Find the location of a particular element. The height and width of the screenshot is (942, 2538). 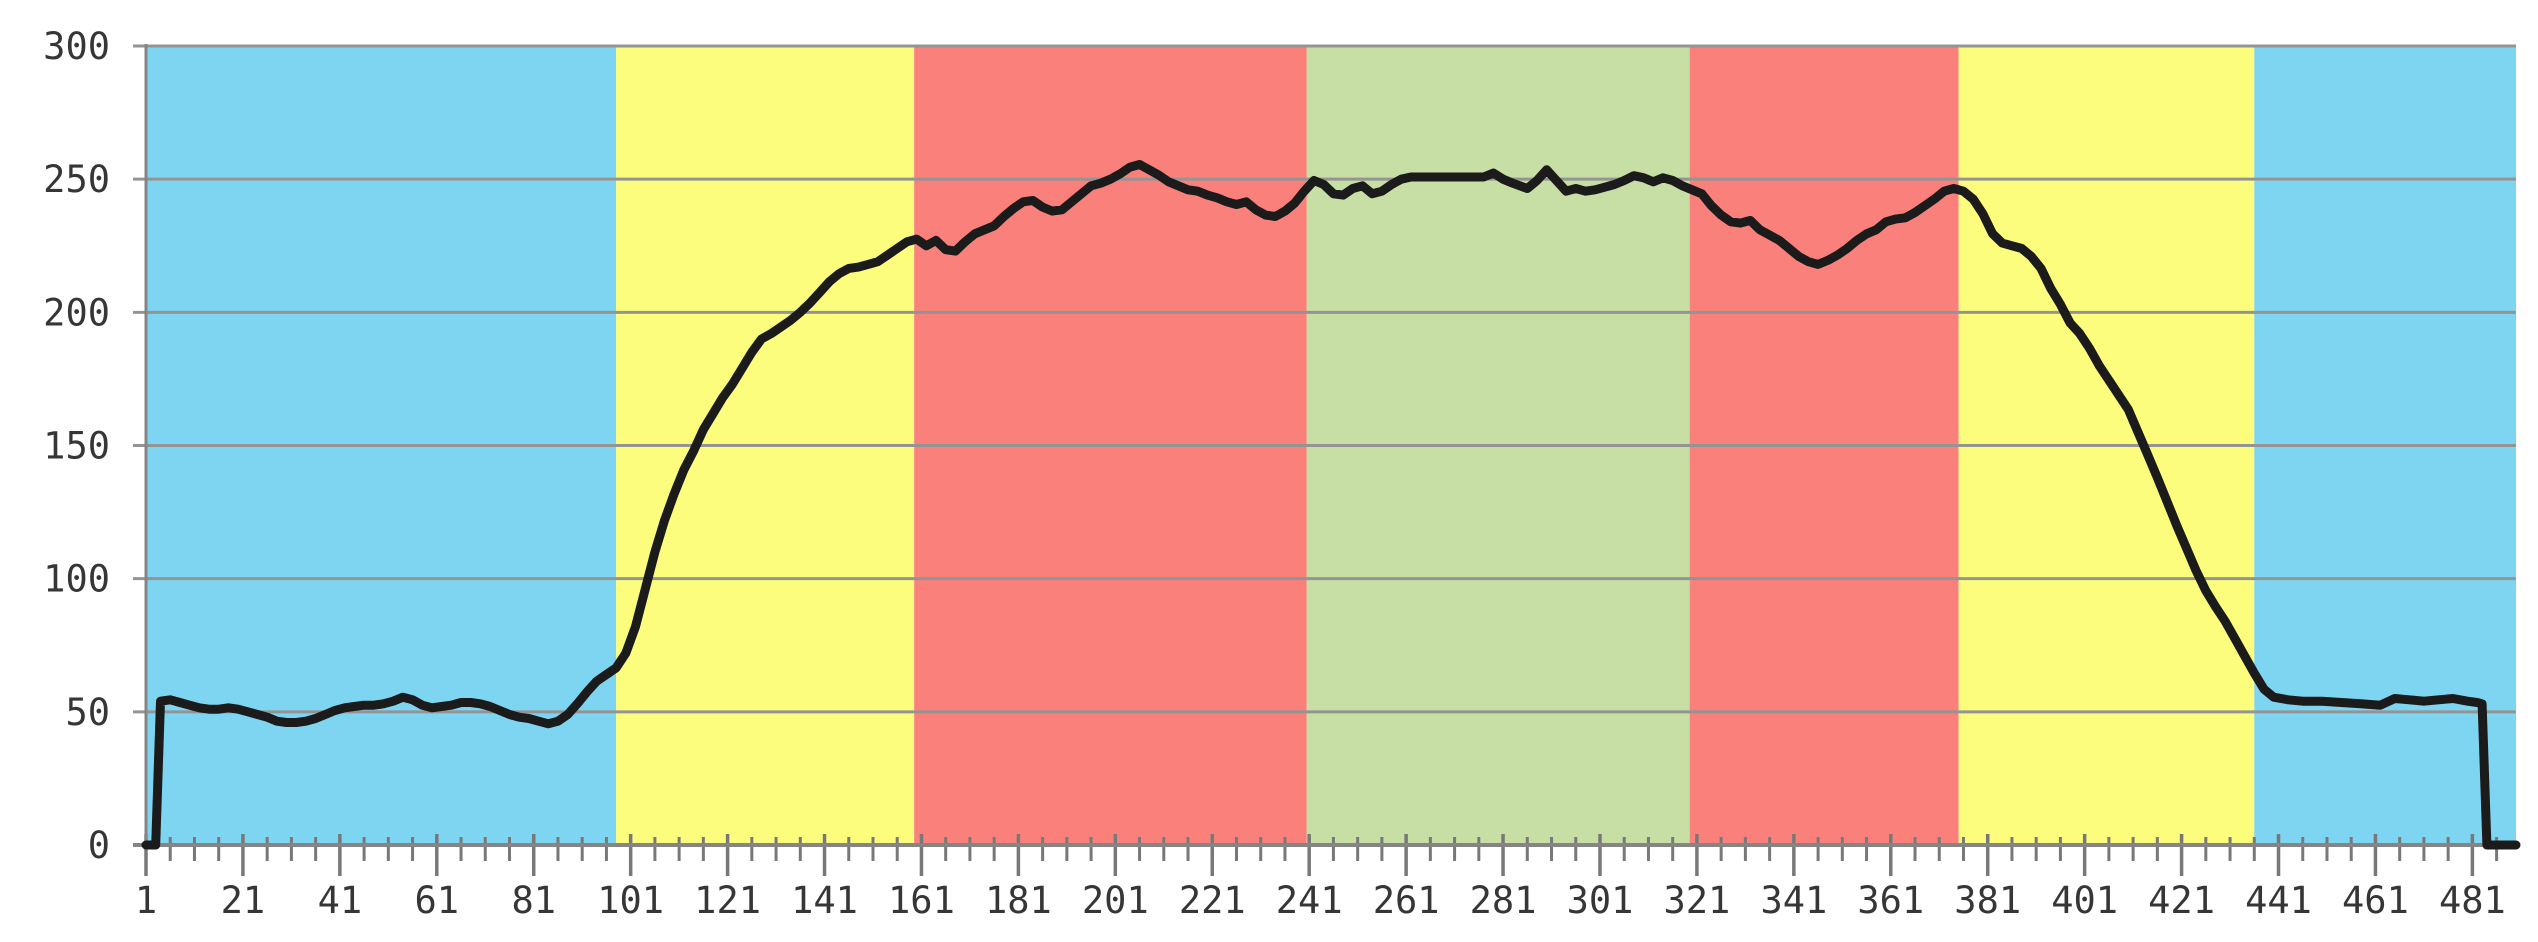

y-tick-label: 300 is located at coordinates (76, 46).